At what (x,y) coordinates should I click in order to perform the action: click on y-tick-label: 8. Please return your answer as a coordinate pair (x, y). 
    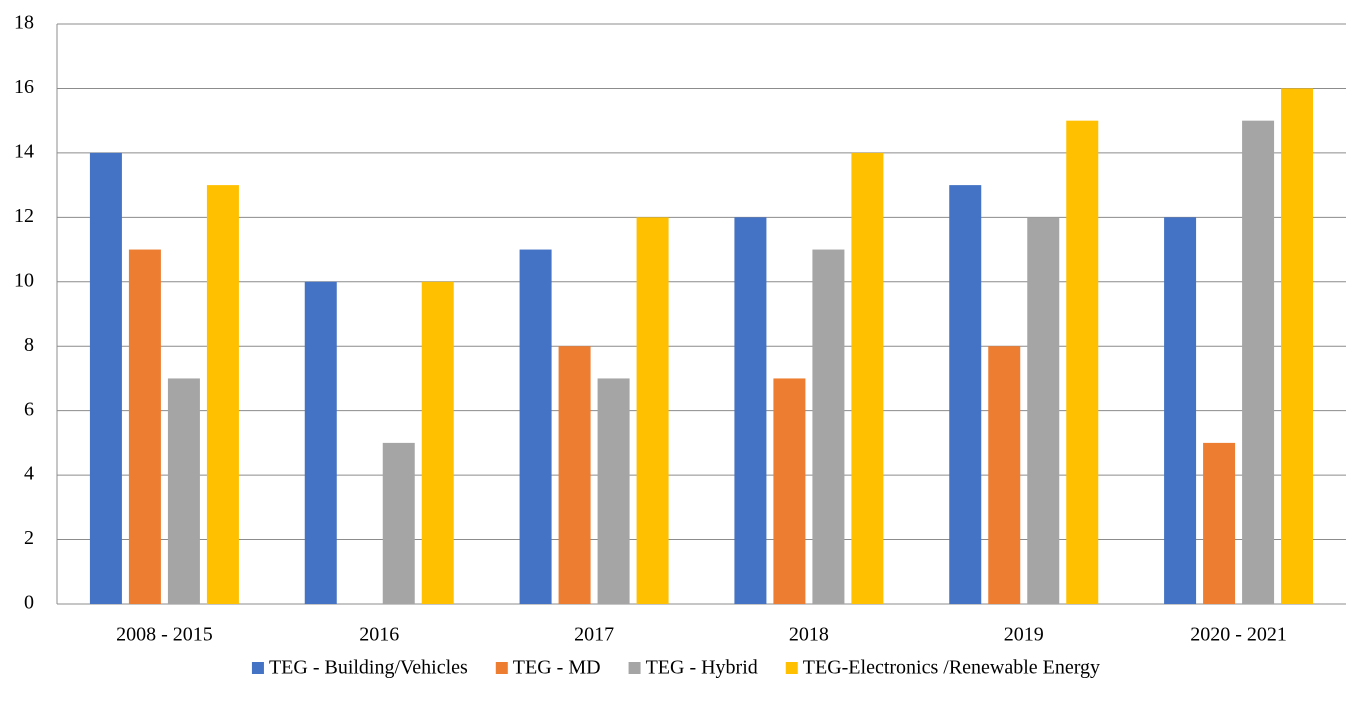
    Looking at the image, I should click on (29, 345).